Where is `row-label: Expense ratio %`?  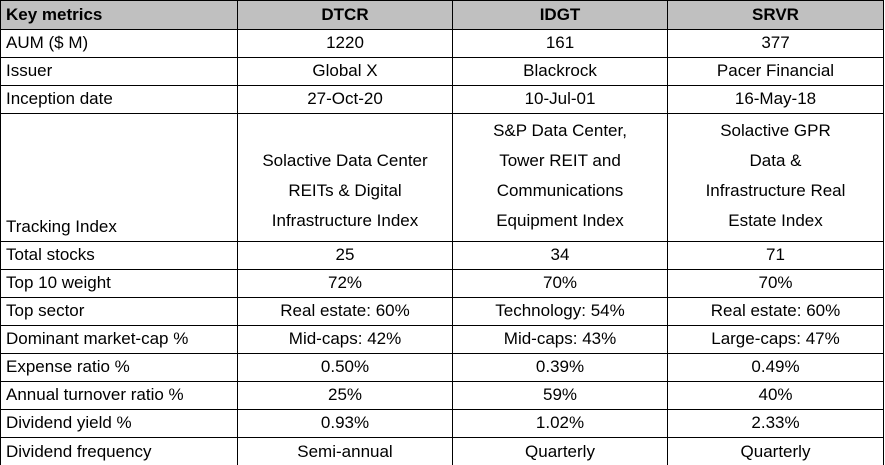
row-label: Expense ratio % is located at coordinates (119, 367).